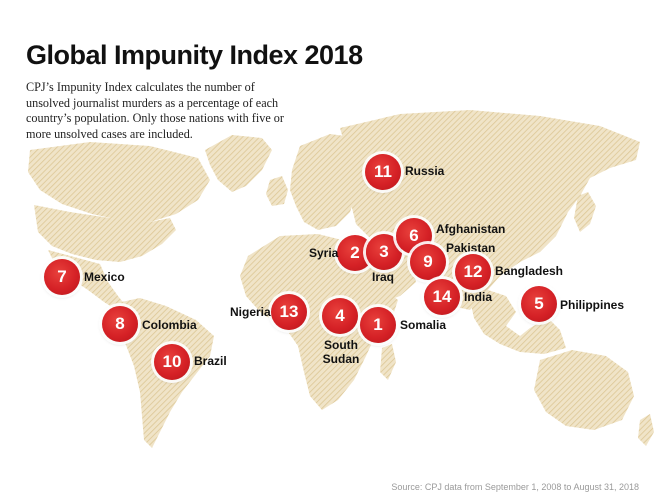 Image resolution: width=661 pixels, height=502 pixels. I want to click on rank-number: 6, so click(414, 235).